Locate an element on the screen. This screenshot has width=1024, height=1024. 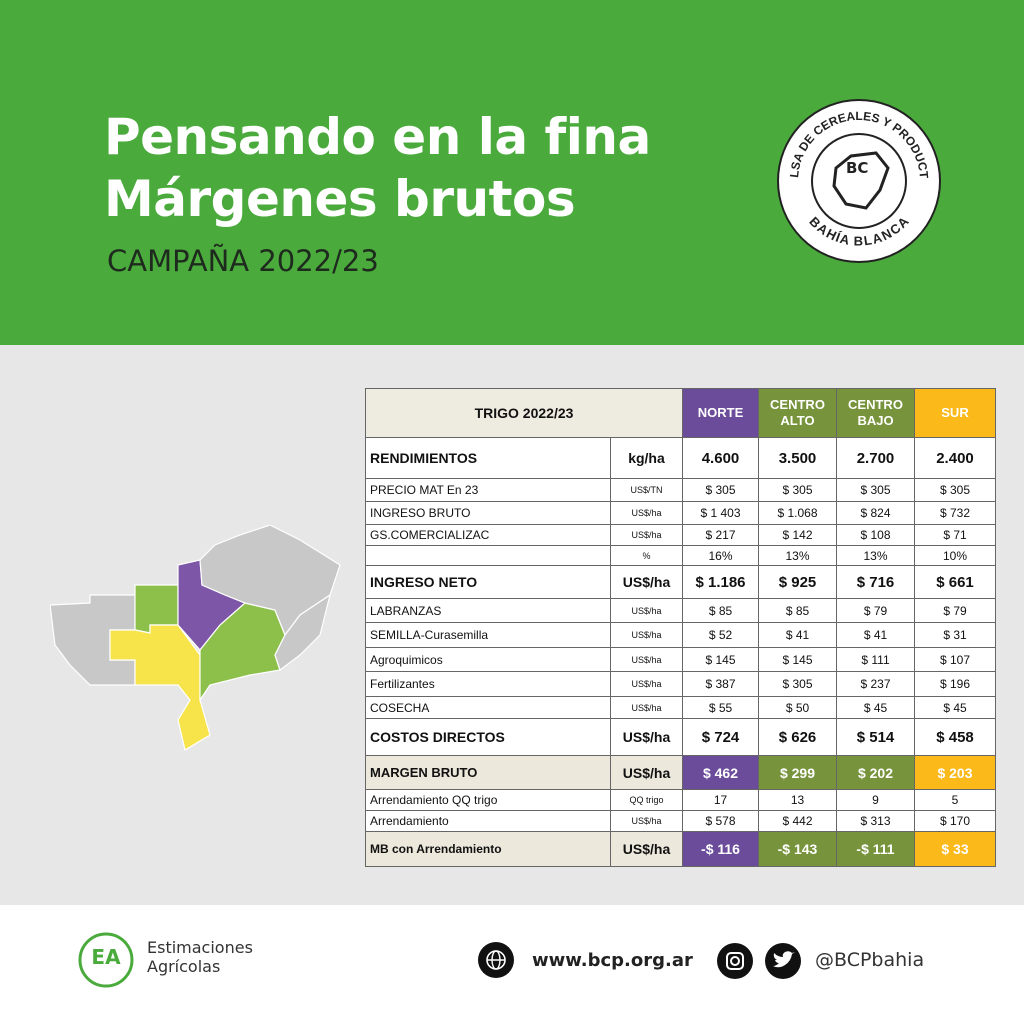
cell-value: $ 661 is located at coordinates (955, 582).